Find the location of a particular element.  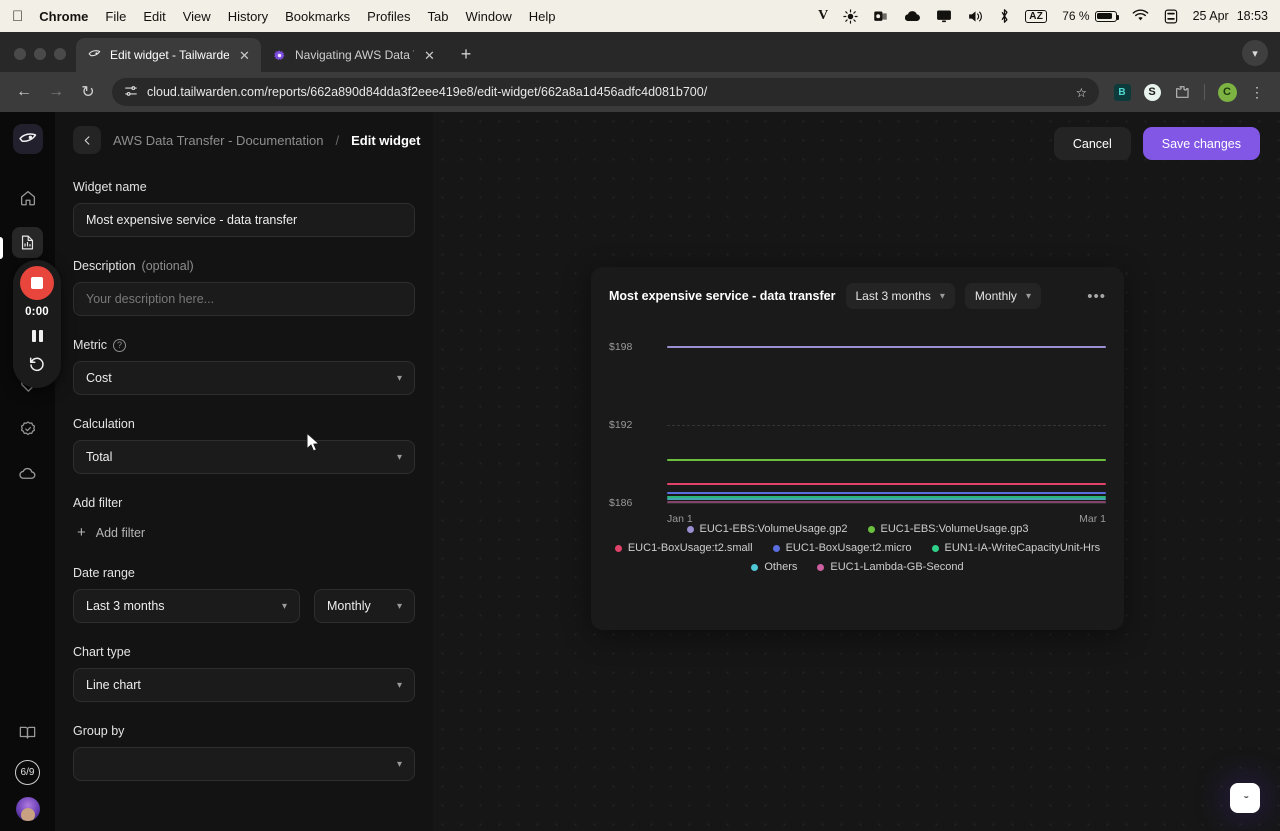

cloud-storage-icon is located at coordinates (912, 16).